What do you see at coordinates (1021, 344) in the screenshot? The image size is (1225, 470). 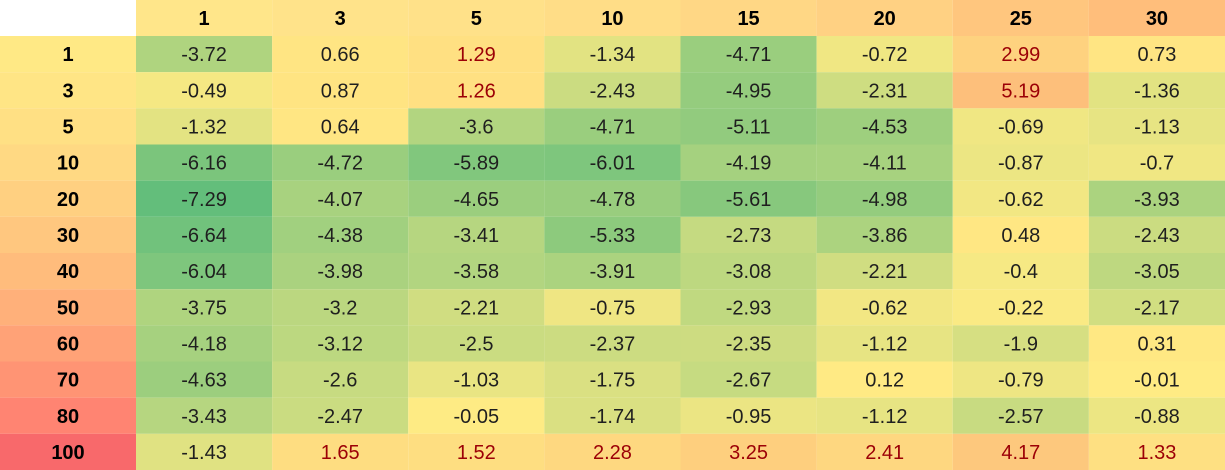 I see `cell-value-label: -1.9` at bounding box center [1021, 344].